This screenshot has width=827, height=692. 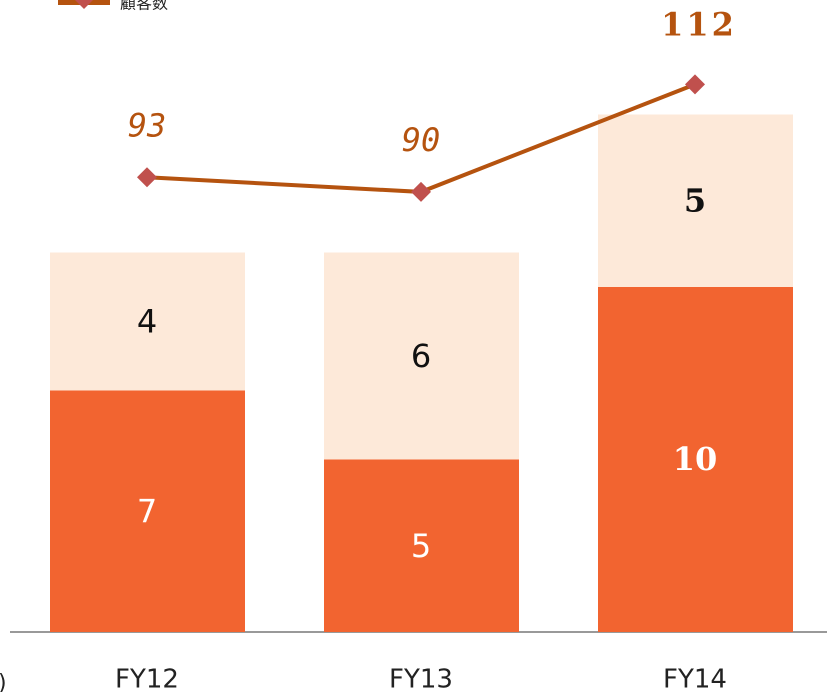 What do you see at coordinates (3, 681) in the screenshot?
I see `annotation: )` at bounding box center [3, 681].